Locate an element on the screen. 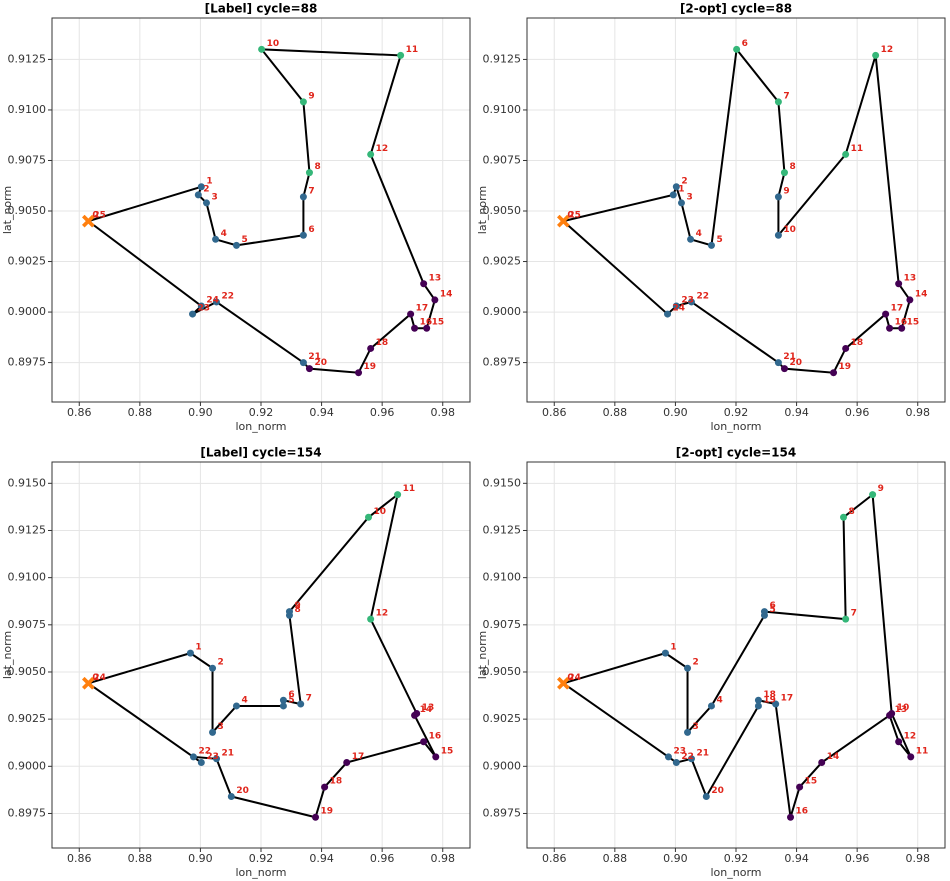  stop-label: 8 is located at coordinates (852, 512).